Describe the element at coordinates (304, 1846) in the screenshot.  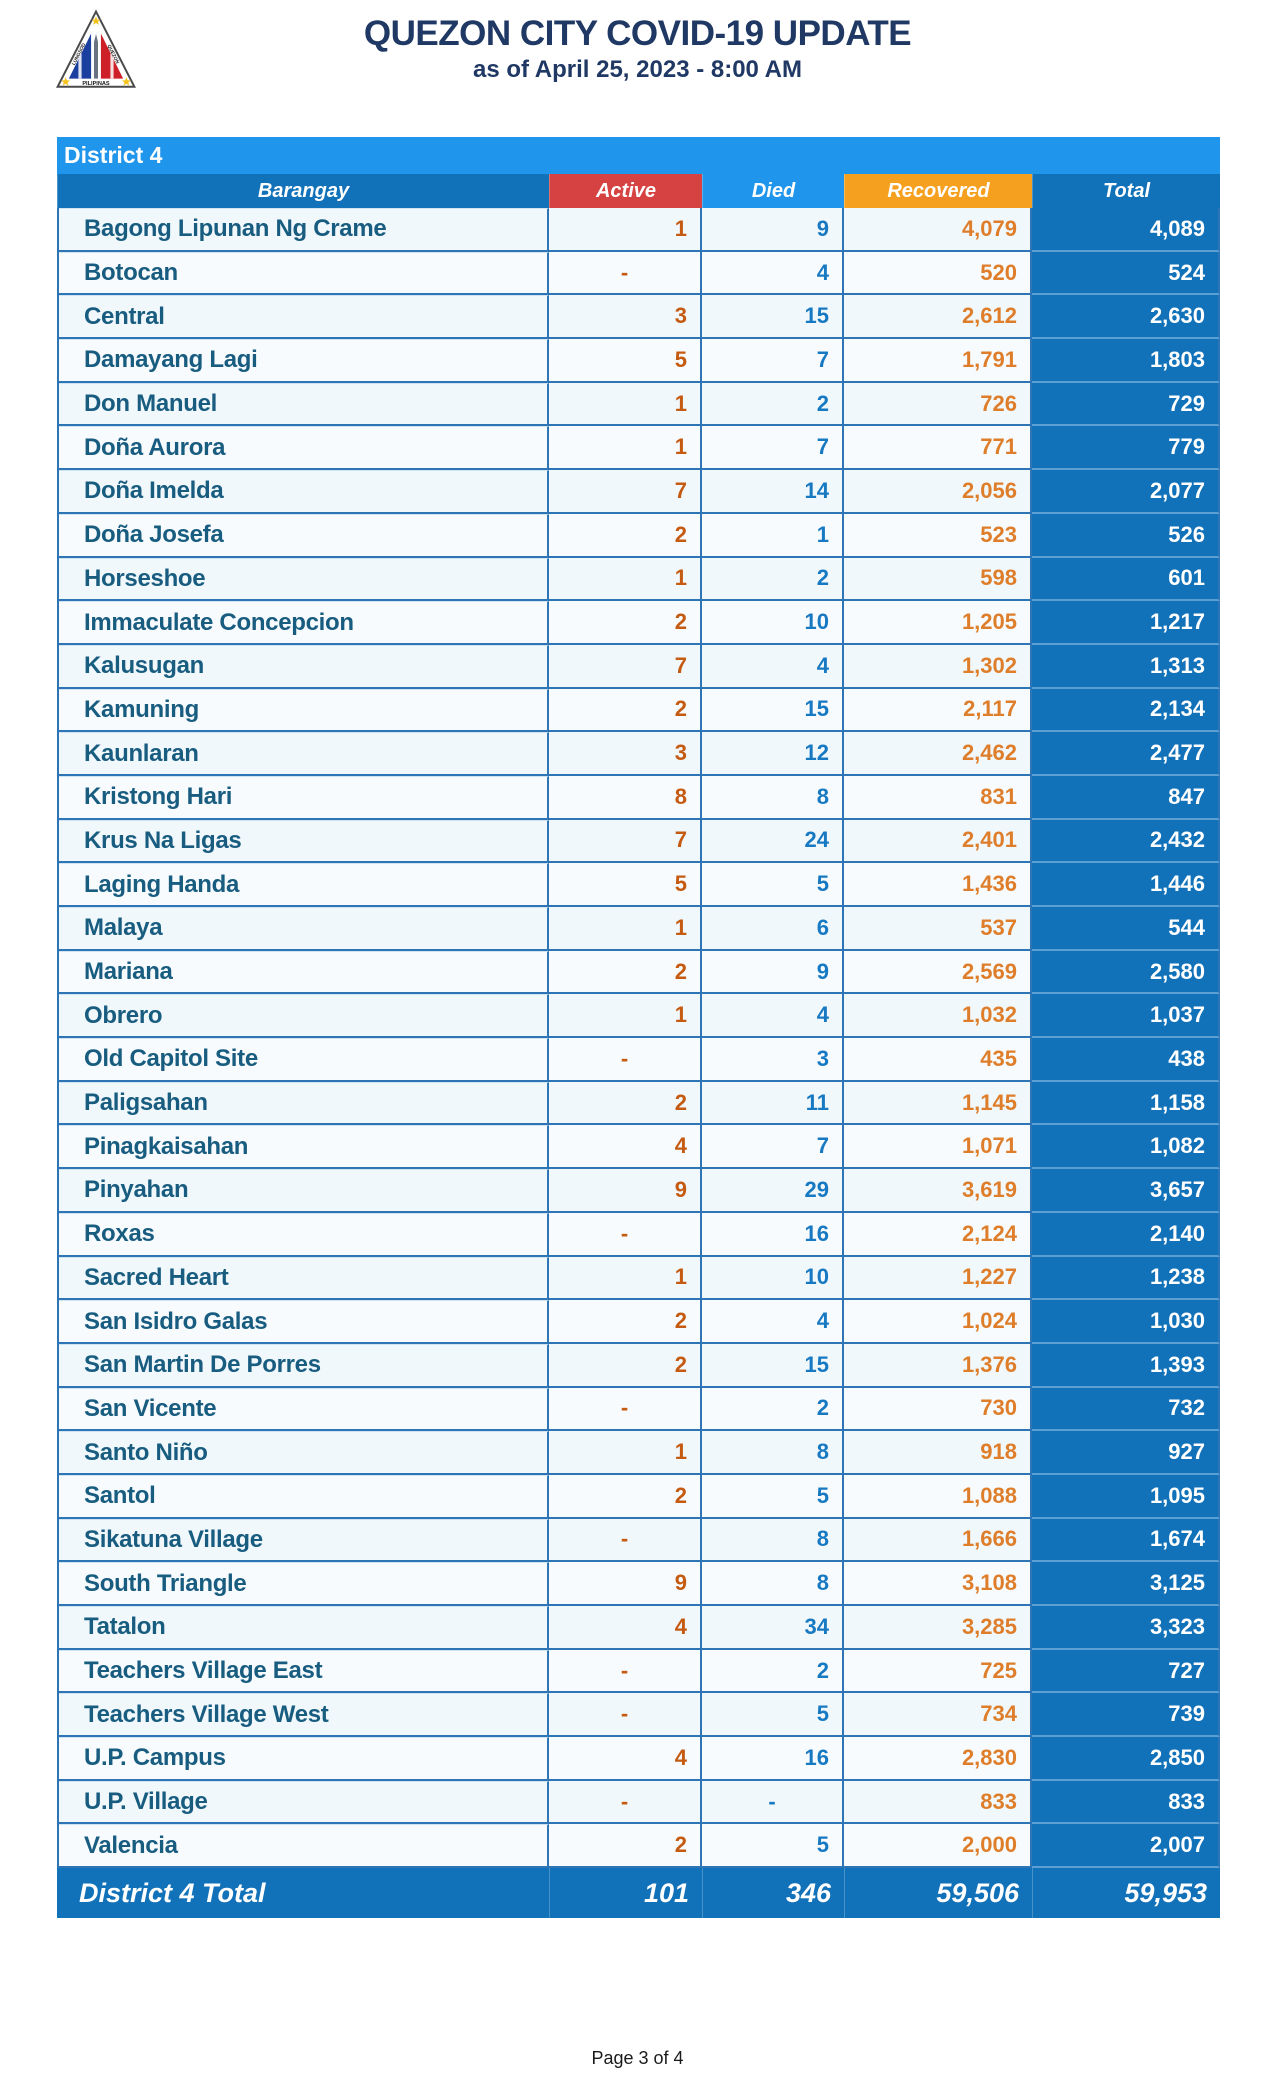
I see `cell-barangay: Valencia` at that location.